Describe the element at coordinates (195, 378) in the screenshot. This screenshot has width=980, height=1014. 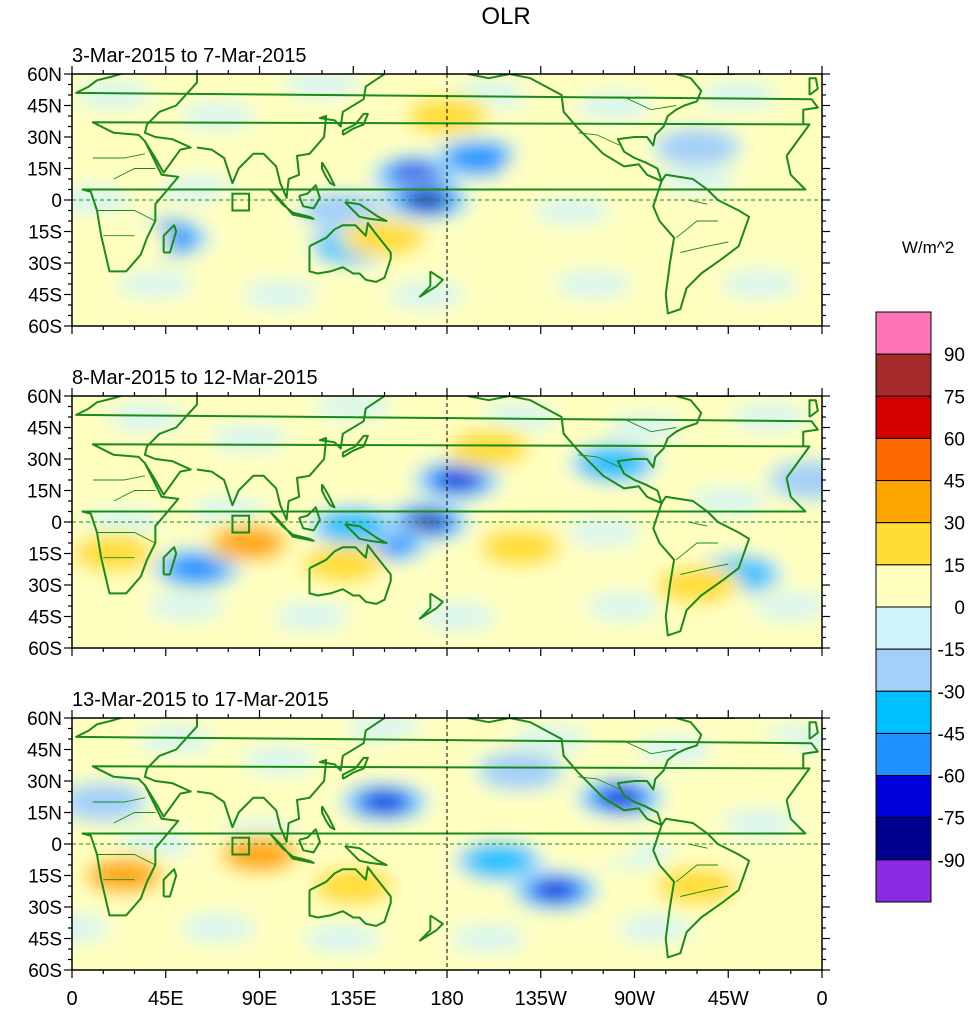
I see `panel-subtitle: 8-Mar-2015 to 12-Mar-2015` at that location.